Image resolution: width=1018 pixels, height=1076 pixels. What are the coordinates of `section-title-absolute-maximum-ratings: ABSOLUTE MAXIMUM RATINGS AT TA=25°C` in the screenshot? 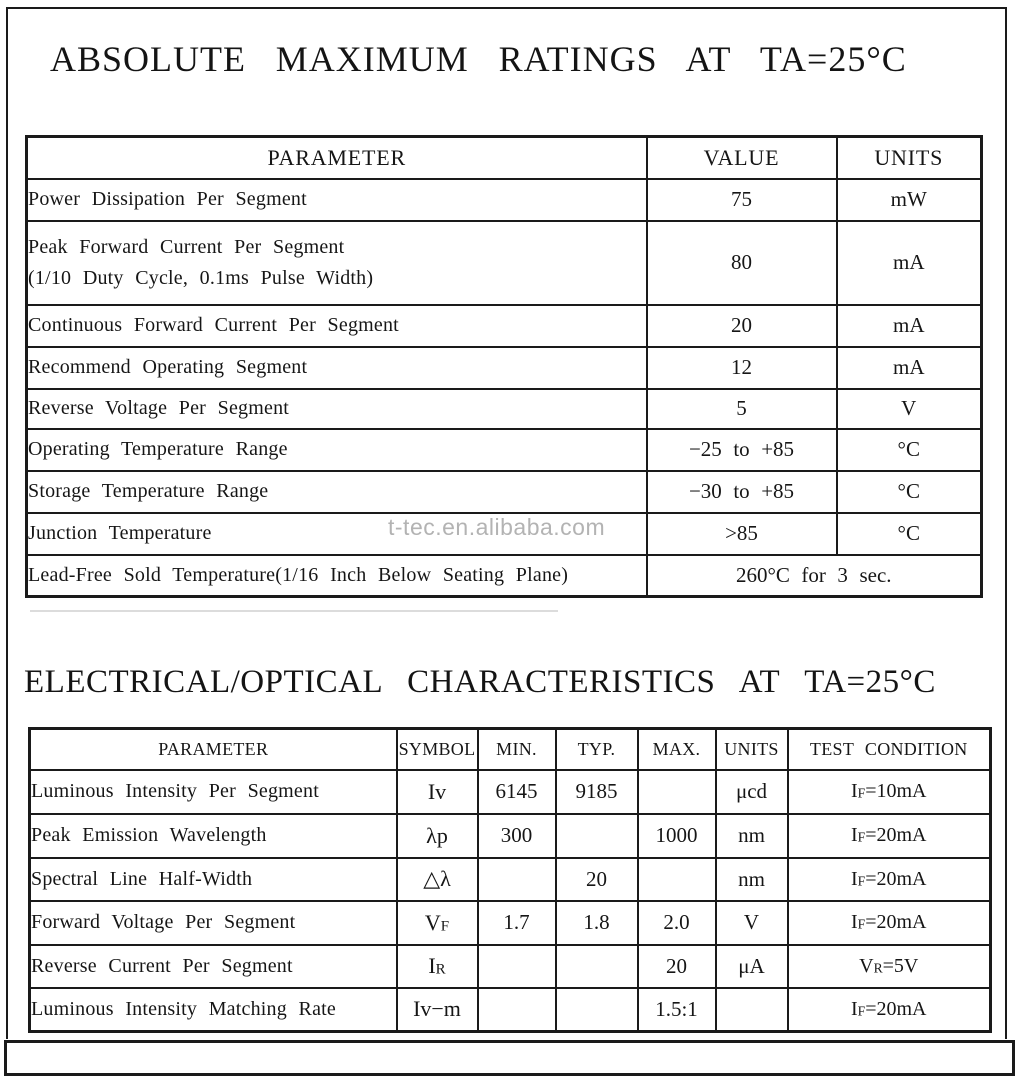 It's located at (478, 59).